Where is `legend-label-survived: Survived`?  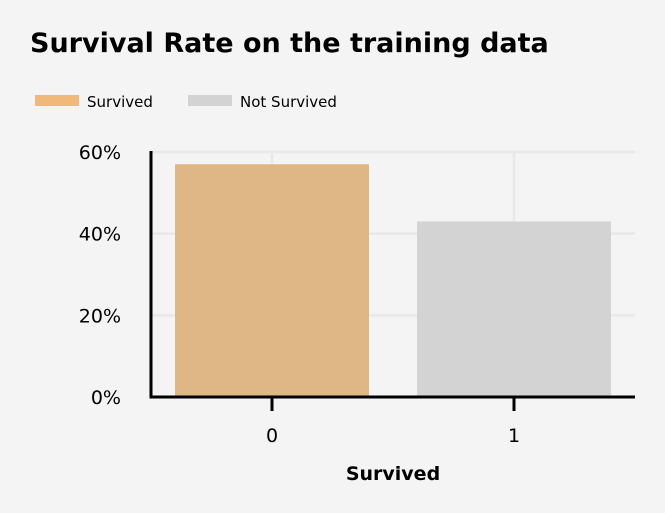 legend-label-survived: Survived is located at coordinates (120, 102).